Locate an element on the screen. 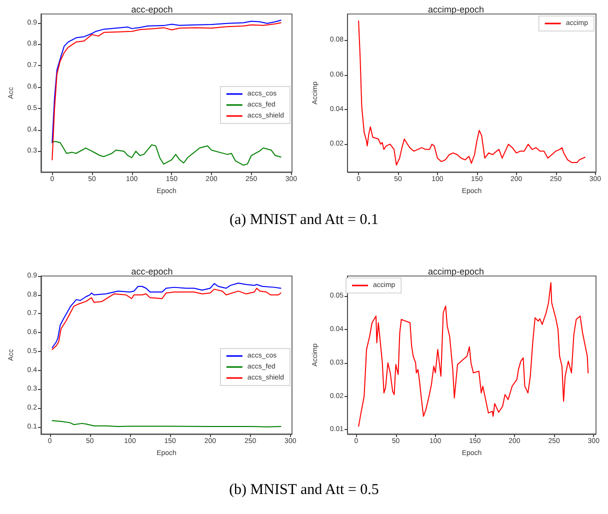 The height and width of the screenshot is (514, 608). text: (b) MNIST and Att = 0.5 is located at coordinates (304, 490).